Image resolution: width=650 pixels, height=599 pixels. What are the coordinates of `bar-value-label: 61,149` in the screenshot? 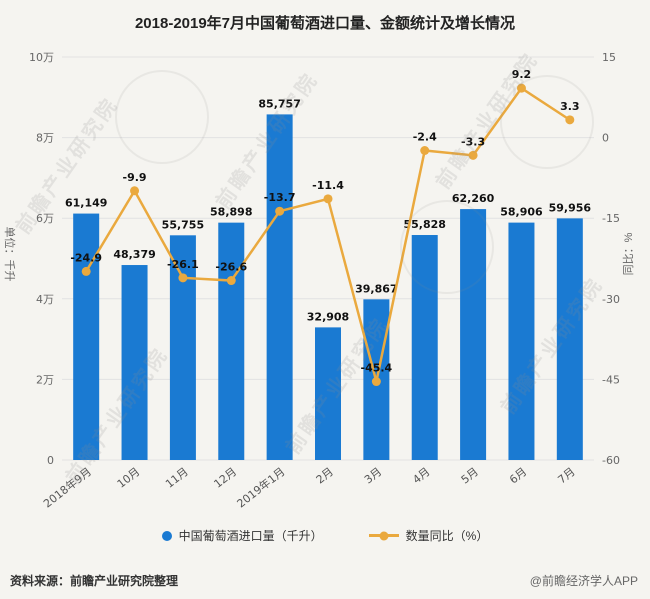 It's located at (86, 203).